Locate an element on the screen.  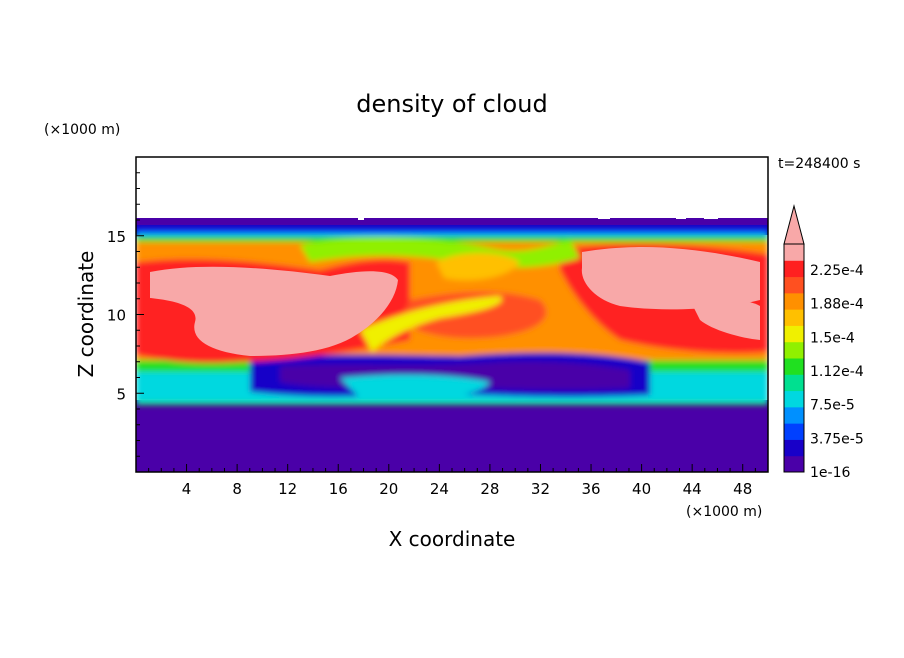
x-tick-label: 32 is located at coordinates (540, 489).